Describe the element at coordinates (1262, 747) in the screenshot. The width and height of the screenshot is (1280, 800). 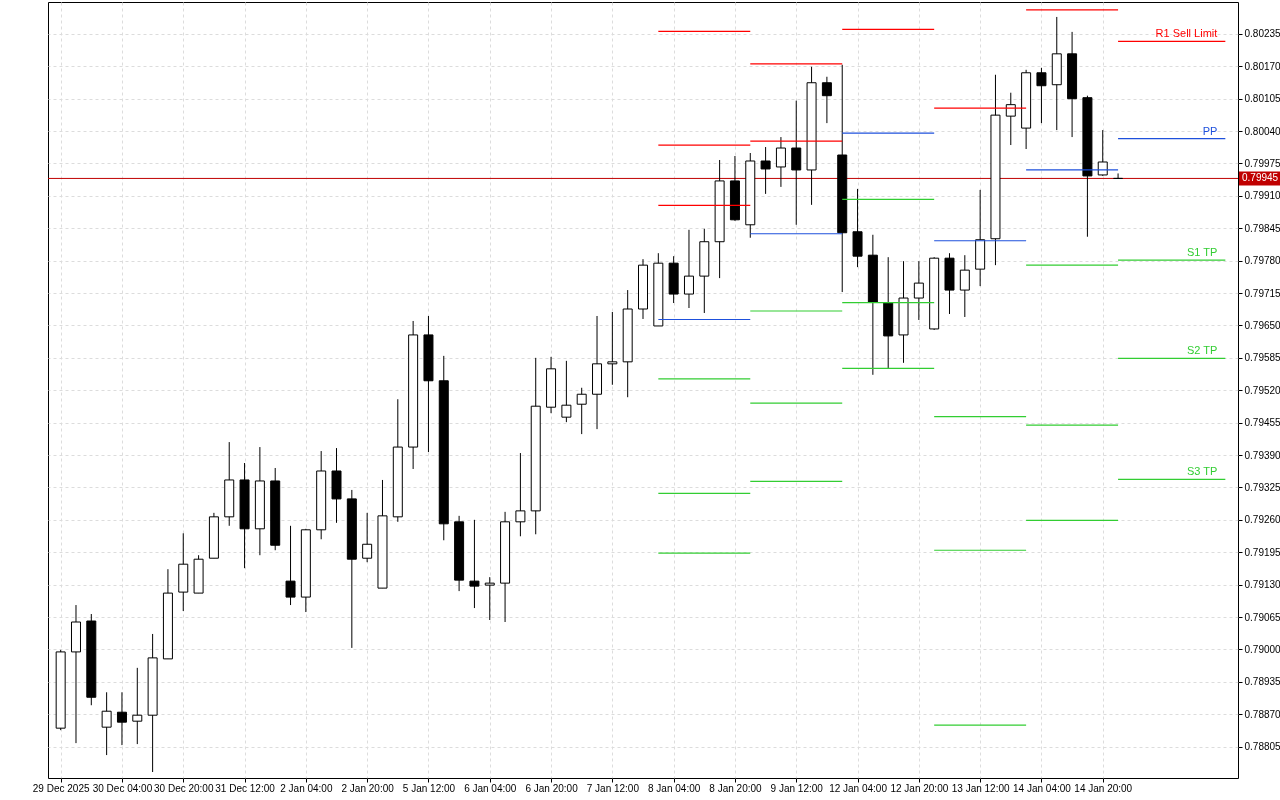
I see `y-tick-label: 0.78805` at that location.